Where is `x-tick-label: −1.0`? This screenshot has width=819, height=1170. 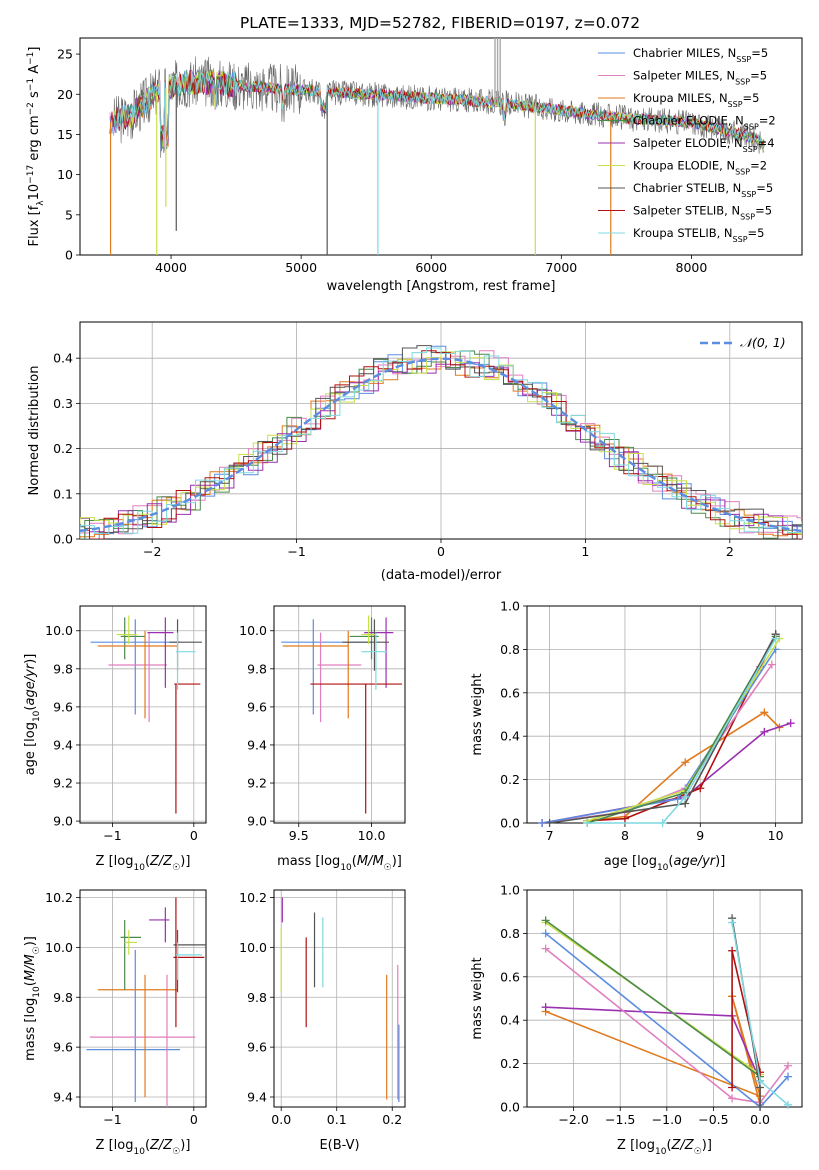
x-tick-label: −1.0 is located at coordinates (667, 1119).